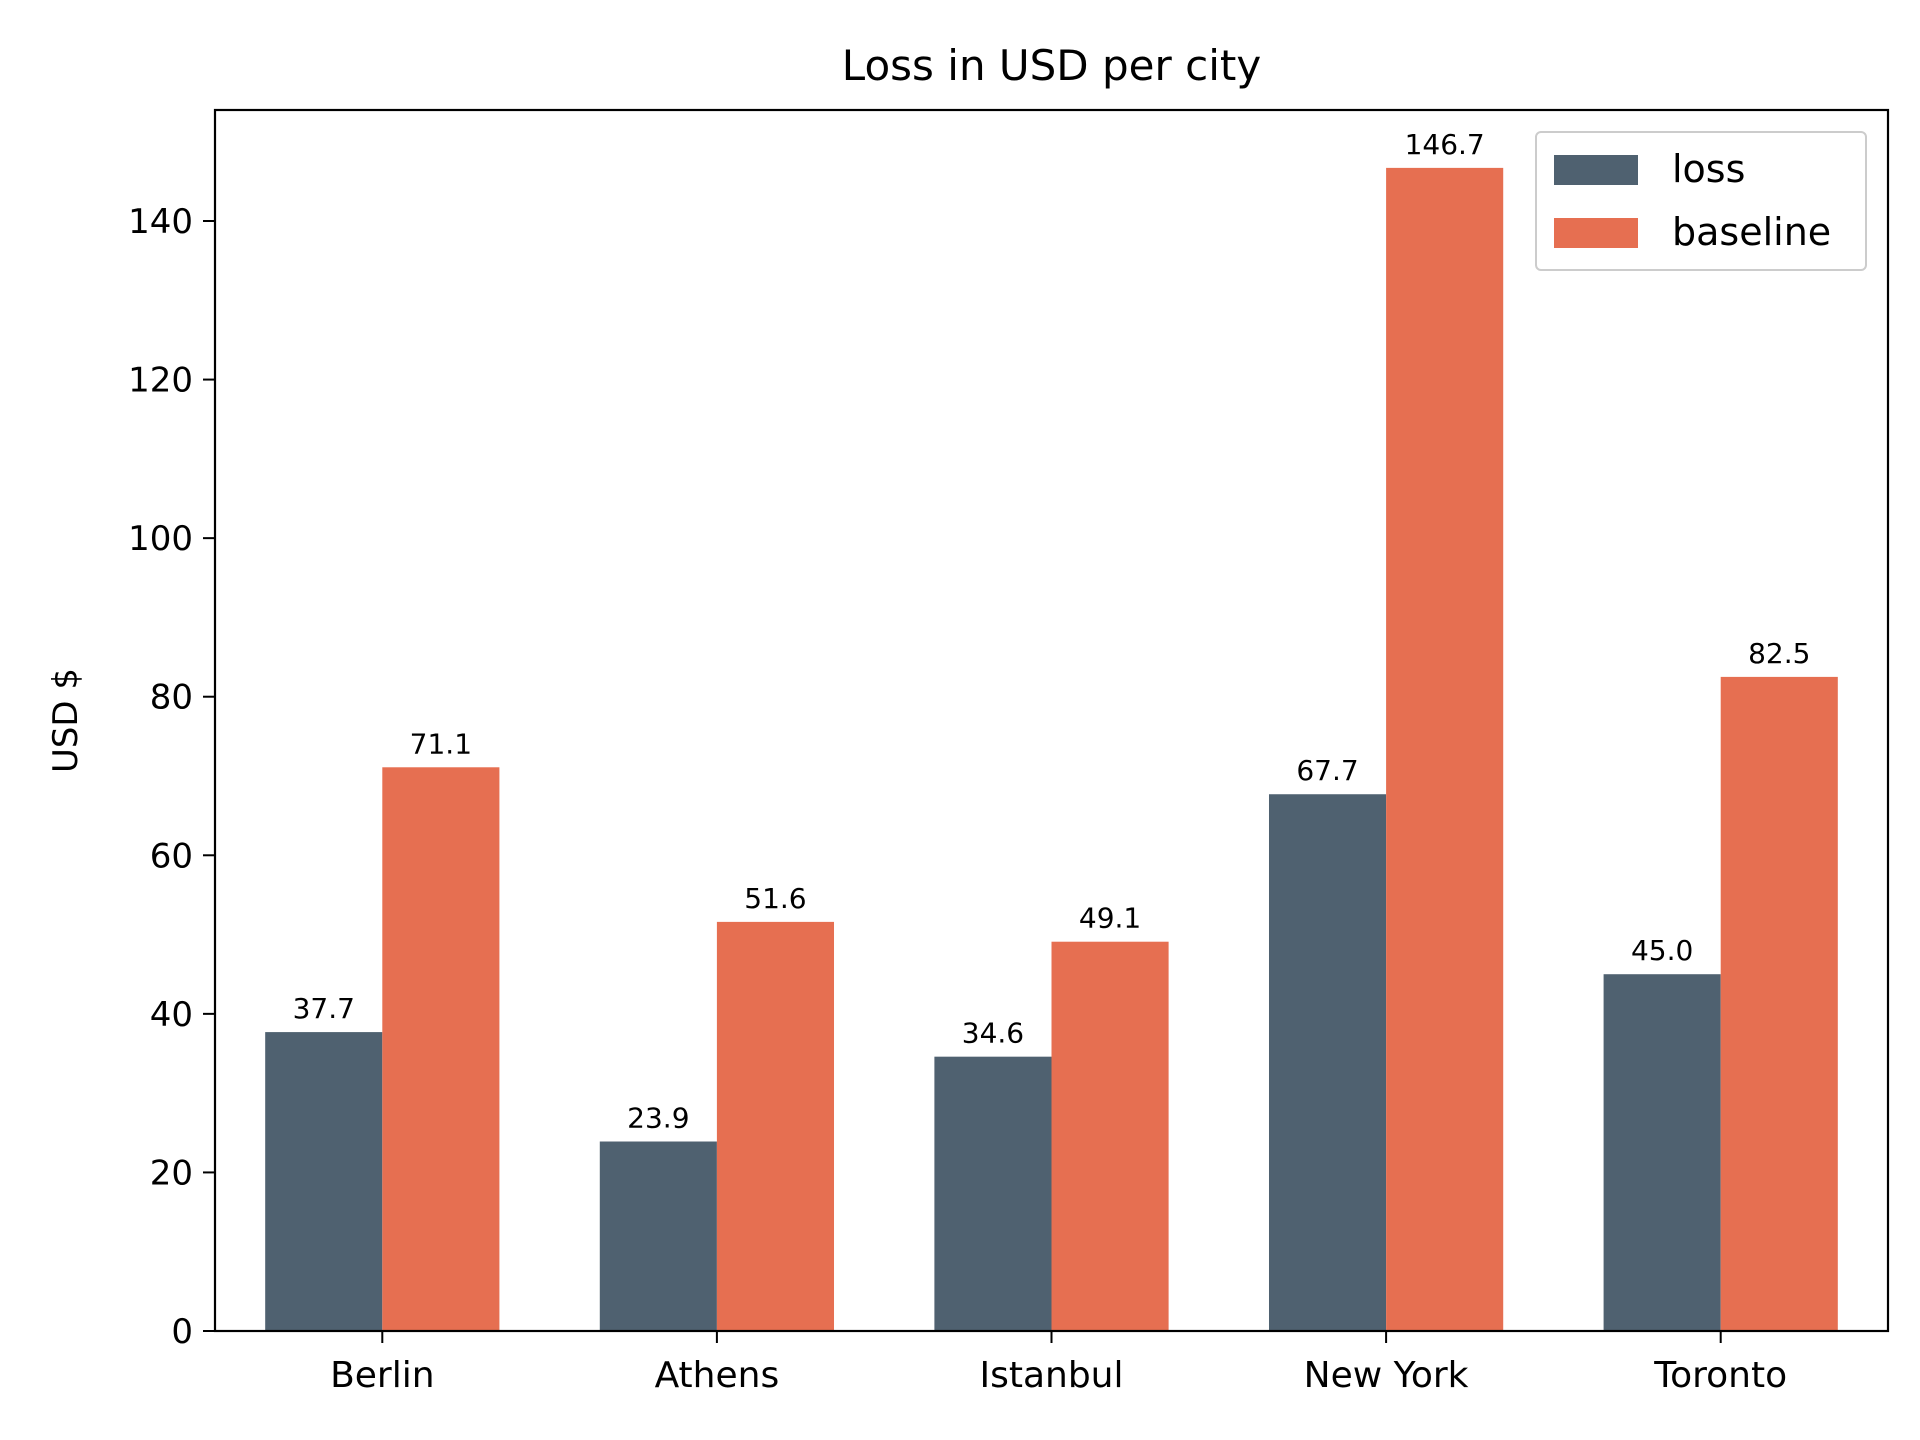  I want to click on bar-value-label: 51.6, so click(775, 898).